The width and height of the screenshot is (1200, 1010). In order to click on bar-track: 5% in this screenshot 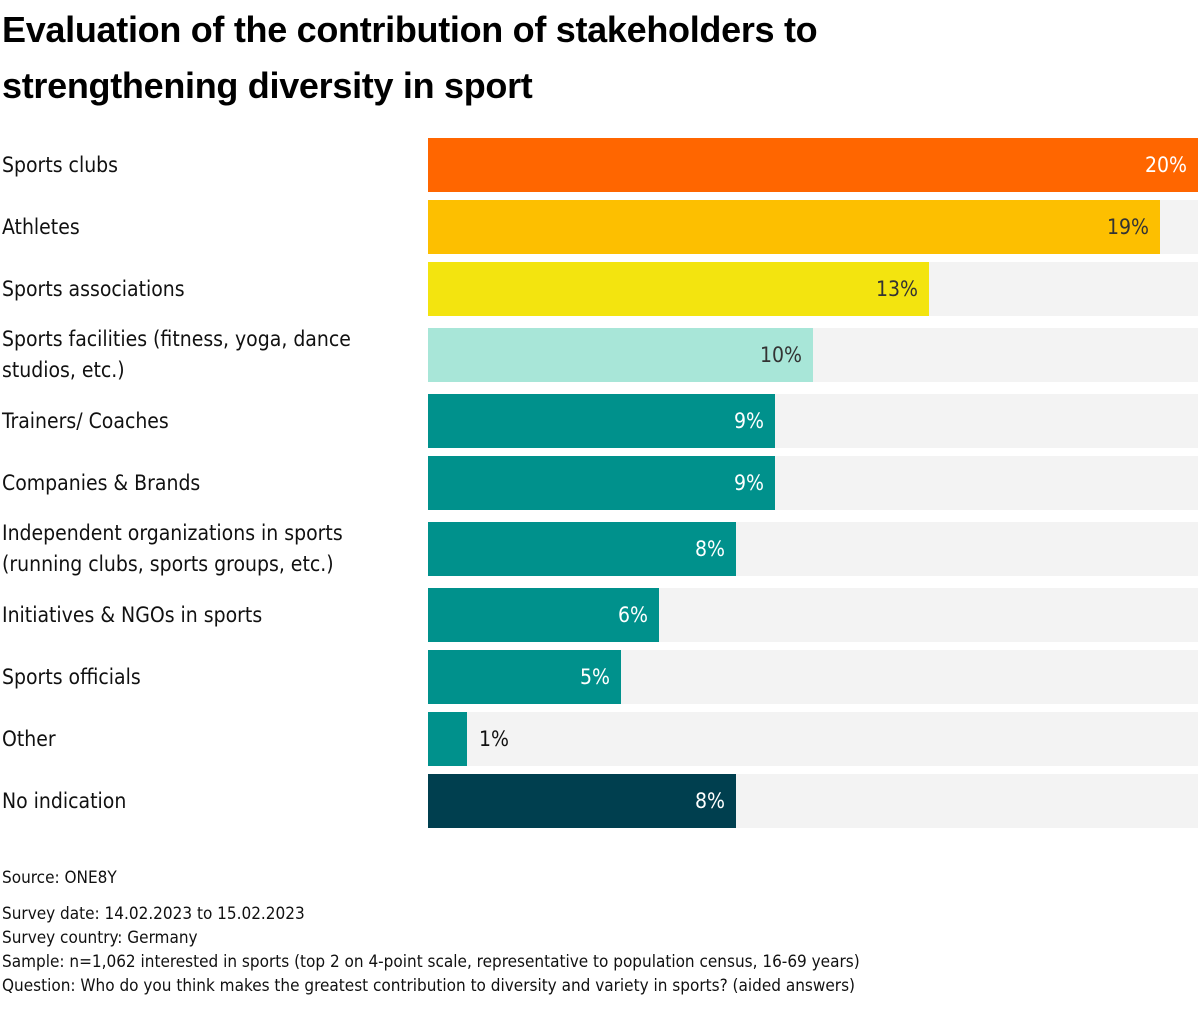, I will do `click(813, 677)`.